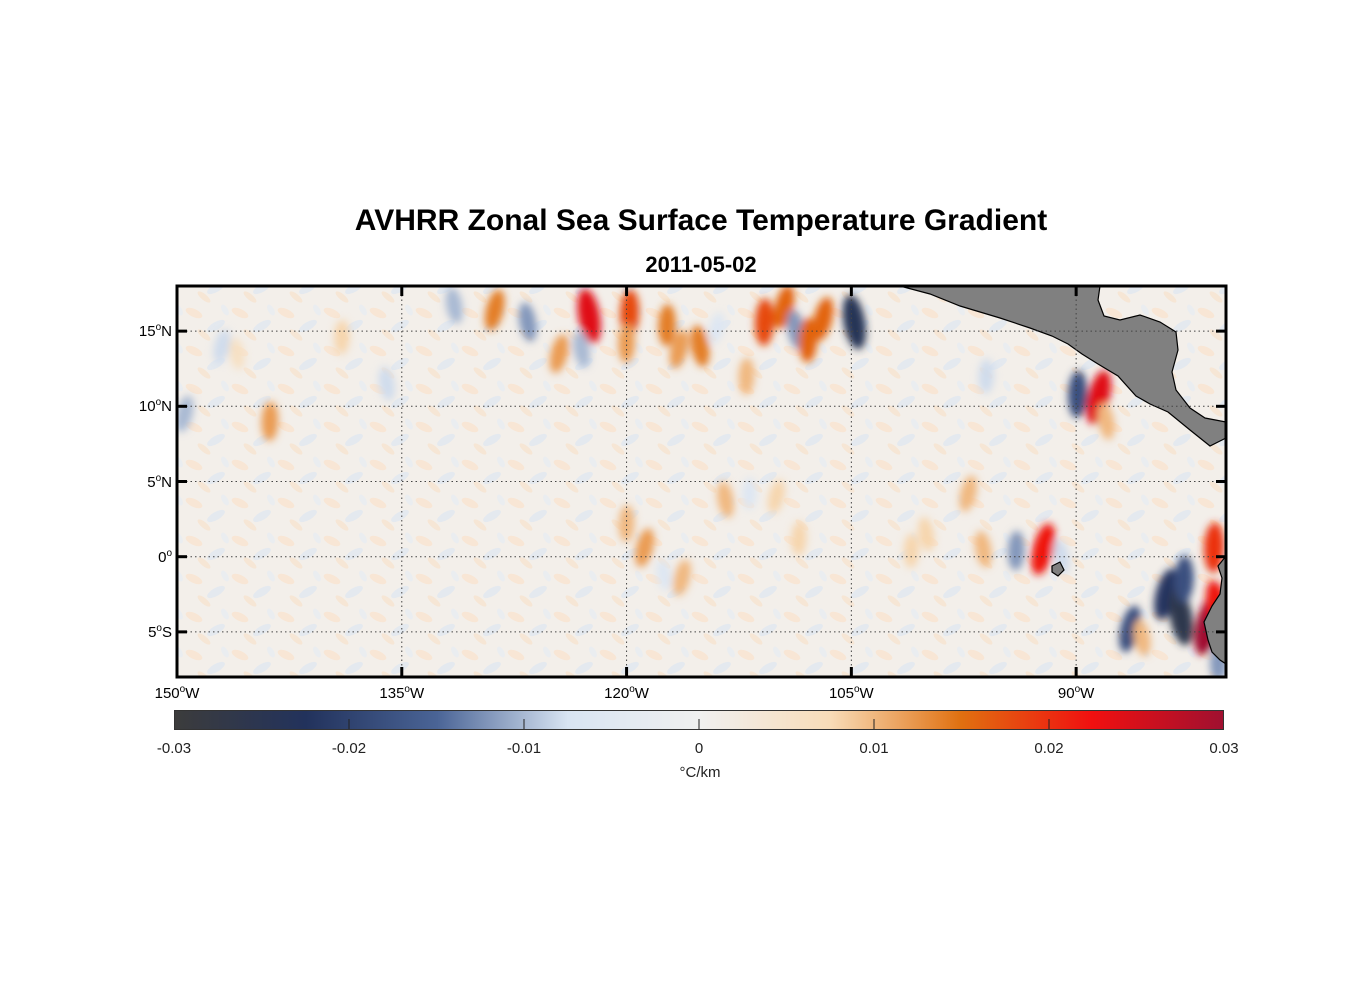 This screenshot has height=1000, width=1356. I want to click on south-america-land, so click(1214, 610).